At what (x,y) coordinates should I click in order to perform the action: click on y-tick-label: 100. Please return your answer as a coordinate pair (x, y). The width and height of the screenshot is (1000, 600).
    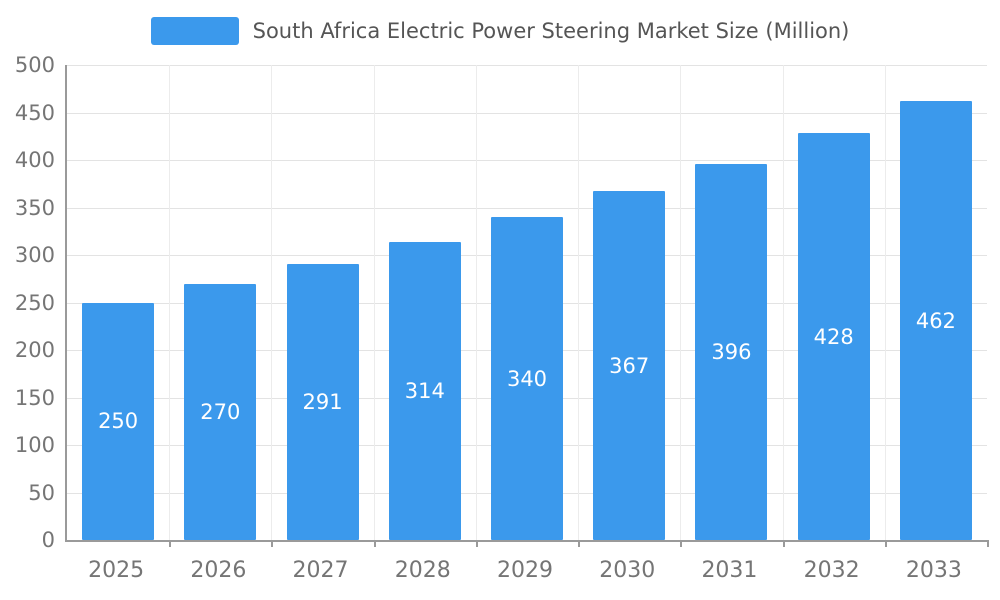
    Looking at the image, I should click on (34, 445).